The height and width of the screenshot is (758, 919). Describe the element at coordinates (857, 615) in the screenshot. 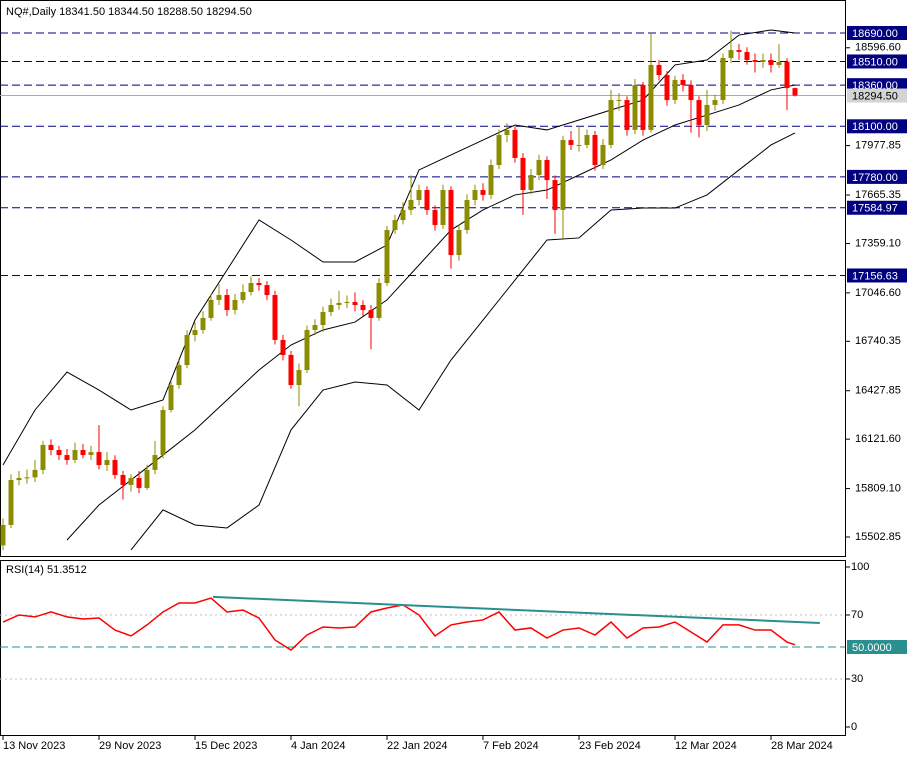

I see `y-tick-label: 70` at that location.